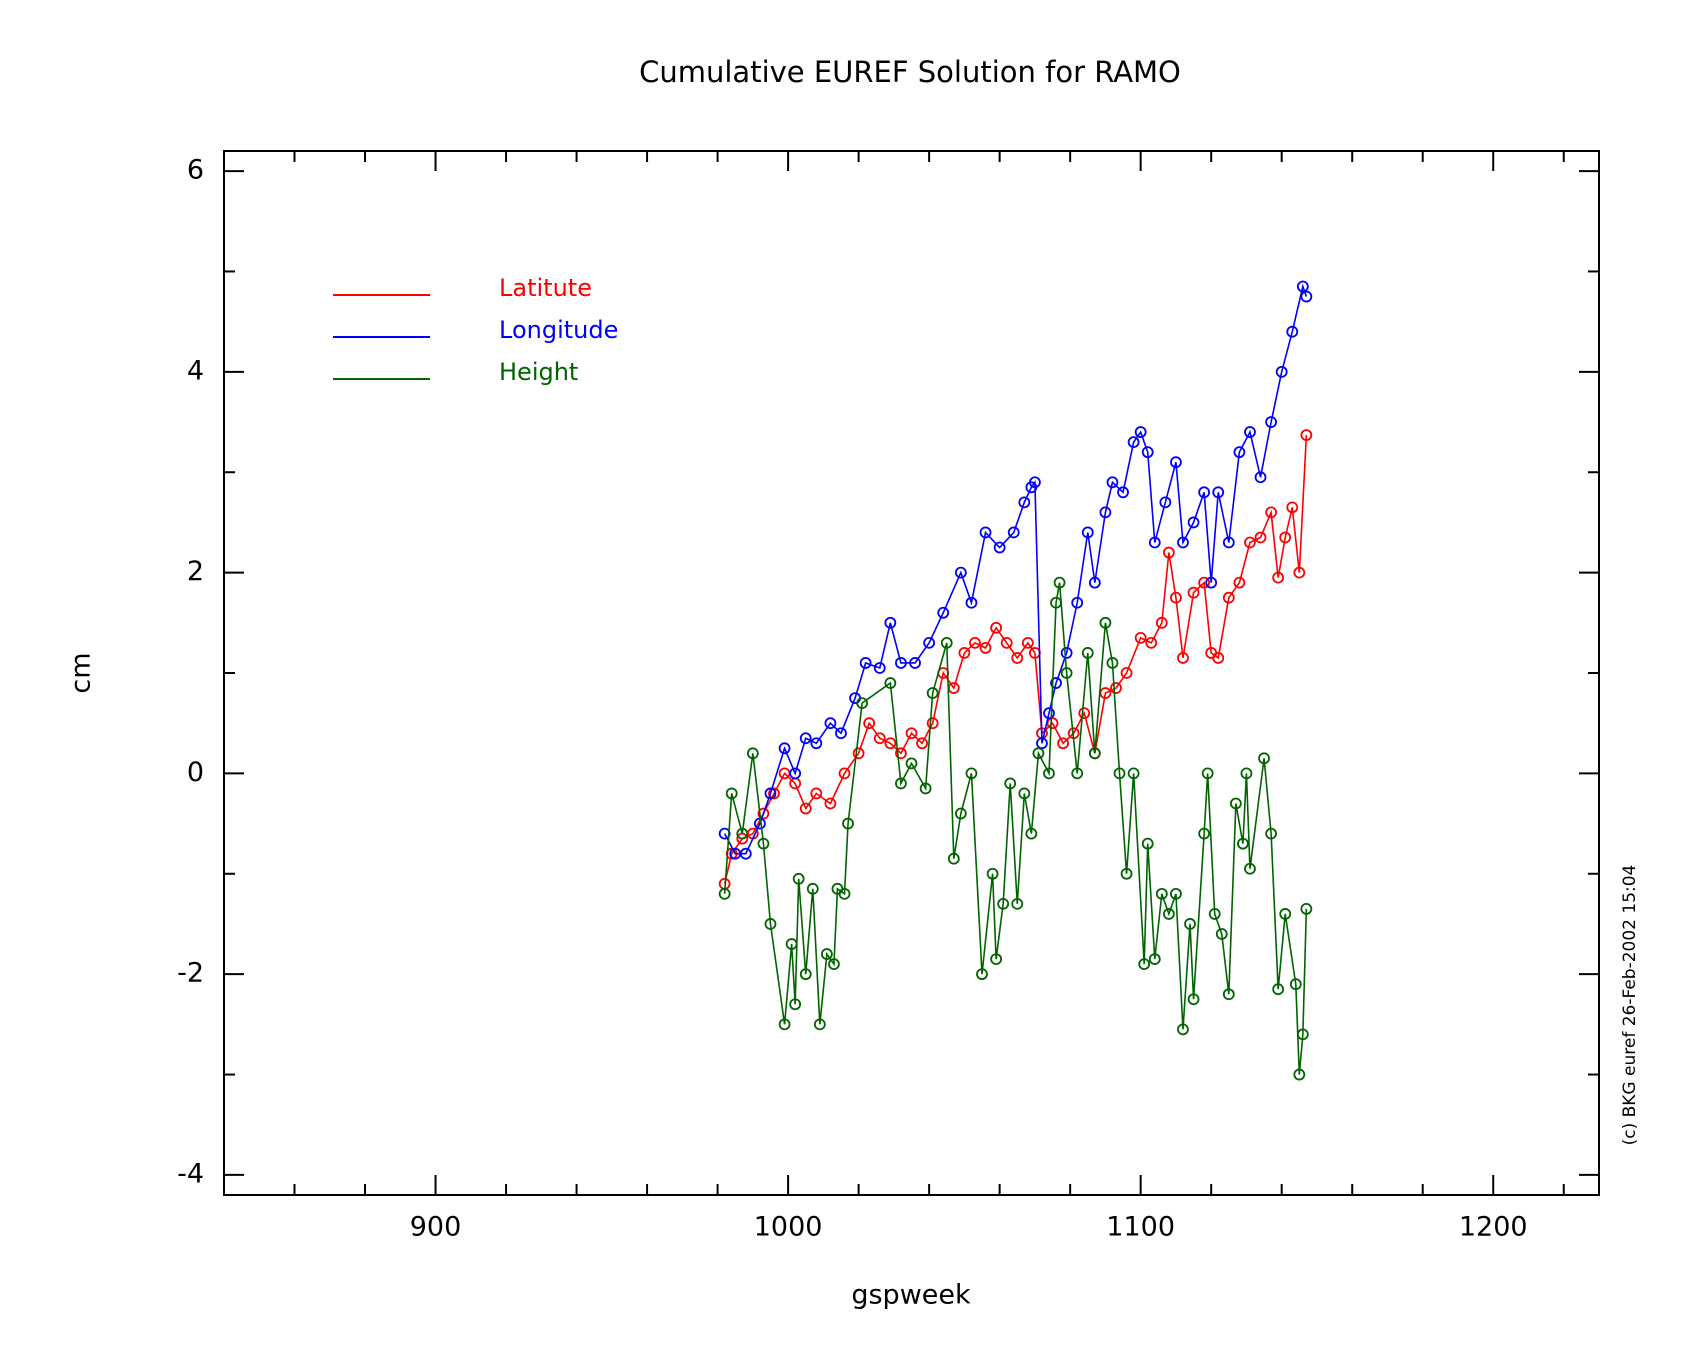  I want to click on y-tick-label: -2, so click(190, 973).